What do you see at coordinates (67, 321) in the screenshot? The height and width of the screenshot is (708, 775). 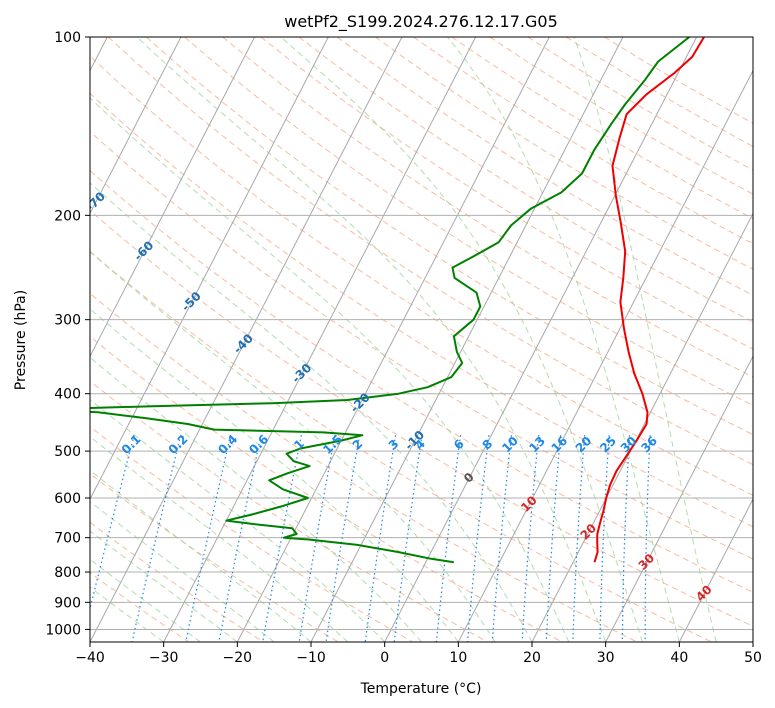 I see `y-tick-label: 300` at bounding box center [67, 321].